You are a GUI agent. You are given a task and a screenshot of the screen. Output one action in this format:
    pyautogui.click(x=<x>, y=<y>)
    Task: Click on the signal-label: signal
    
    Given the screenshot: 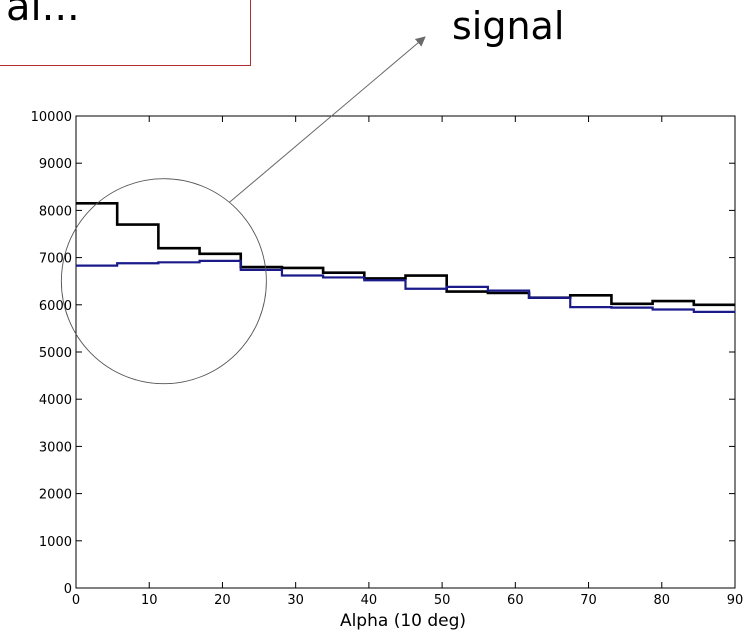 What is the action you would take?
    pyautogui.click(x=508, y=26)
    